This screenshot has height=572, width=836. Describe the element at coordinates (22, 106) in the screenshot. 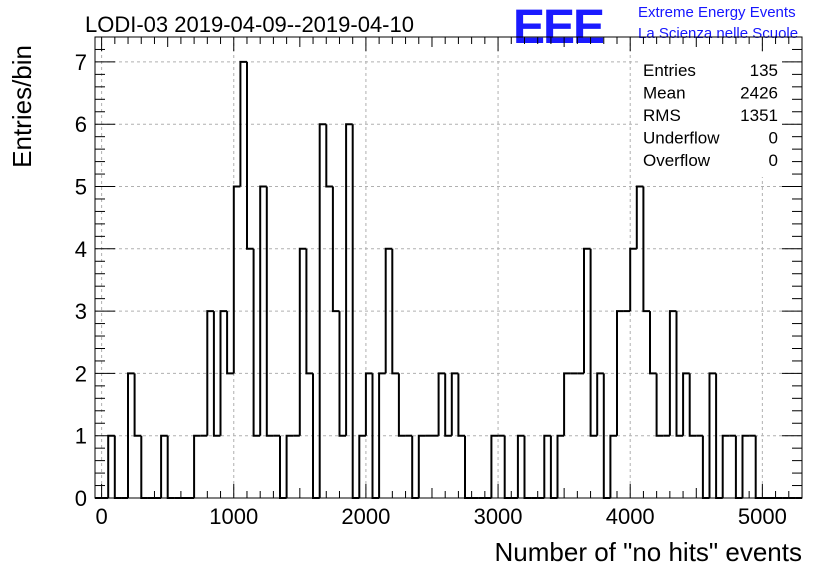

I see `y-axis-label: Entries/bin` at that location.